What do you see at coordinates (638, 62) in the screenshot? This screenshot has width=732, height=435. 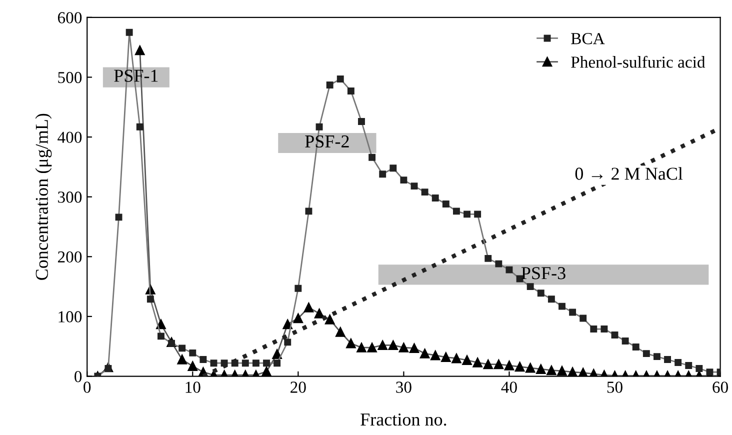 I see `legend-label: Phenol-sulfuric acid` at bounding box center [638, 62].